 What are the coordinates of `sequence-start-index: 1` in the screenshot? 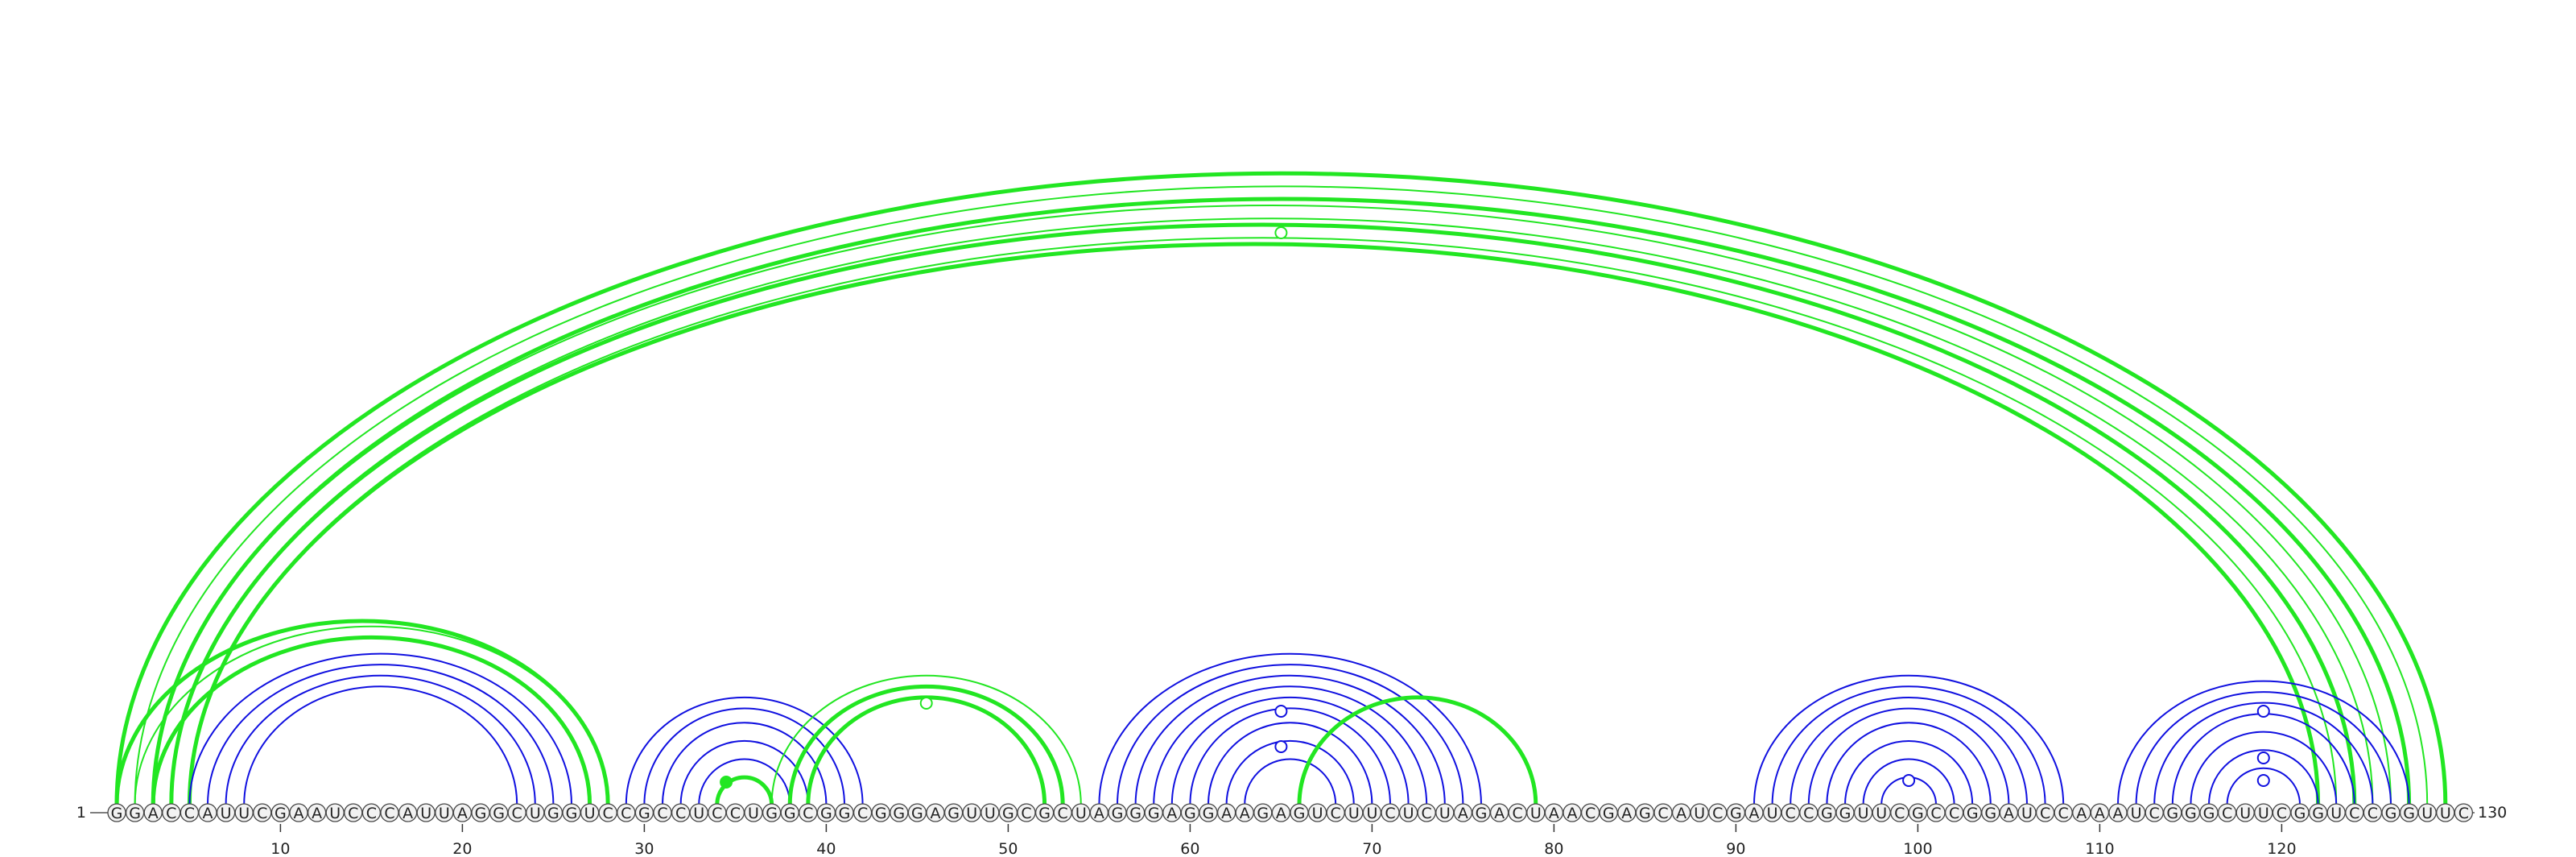 It's located at (81, 813).